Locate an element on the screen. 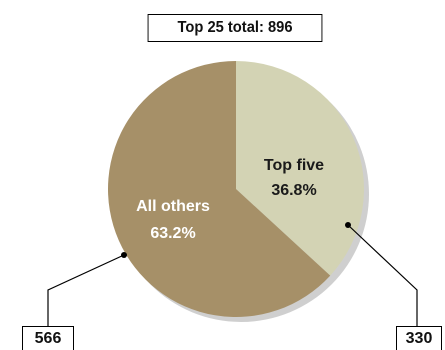  leader-dot-all-others is located at coordinates (124, 255).